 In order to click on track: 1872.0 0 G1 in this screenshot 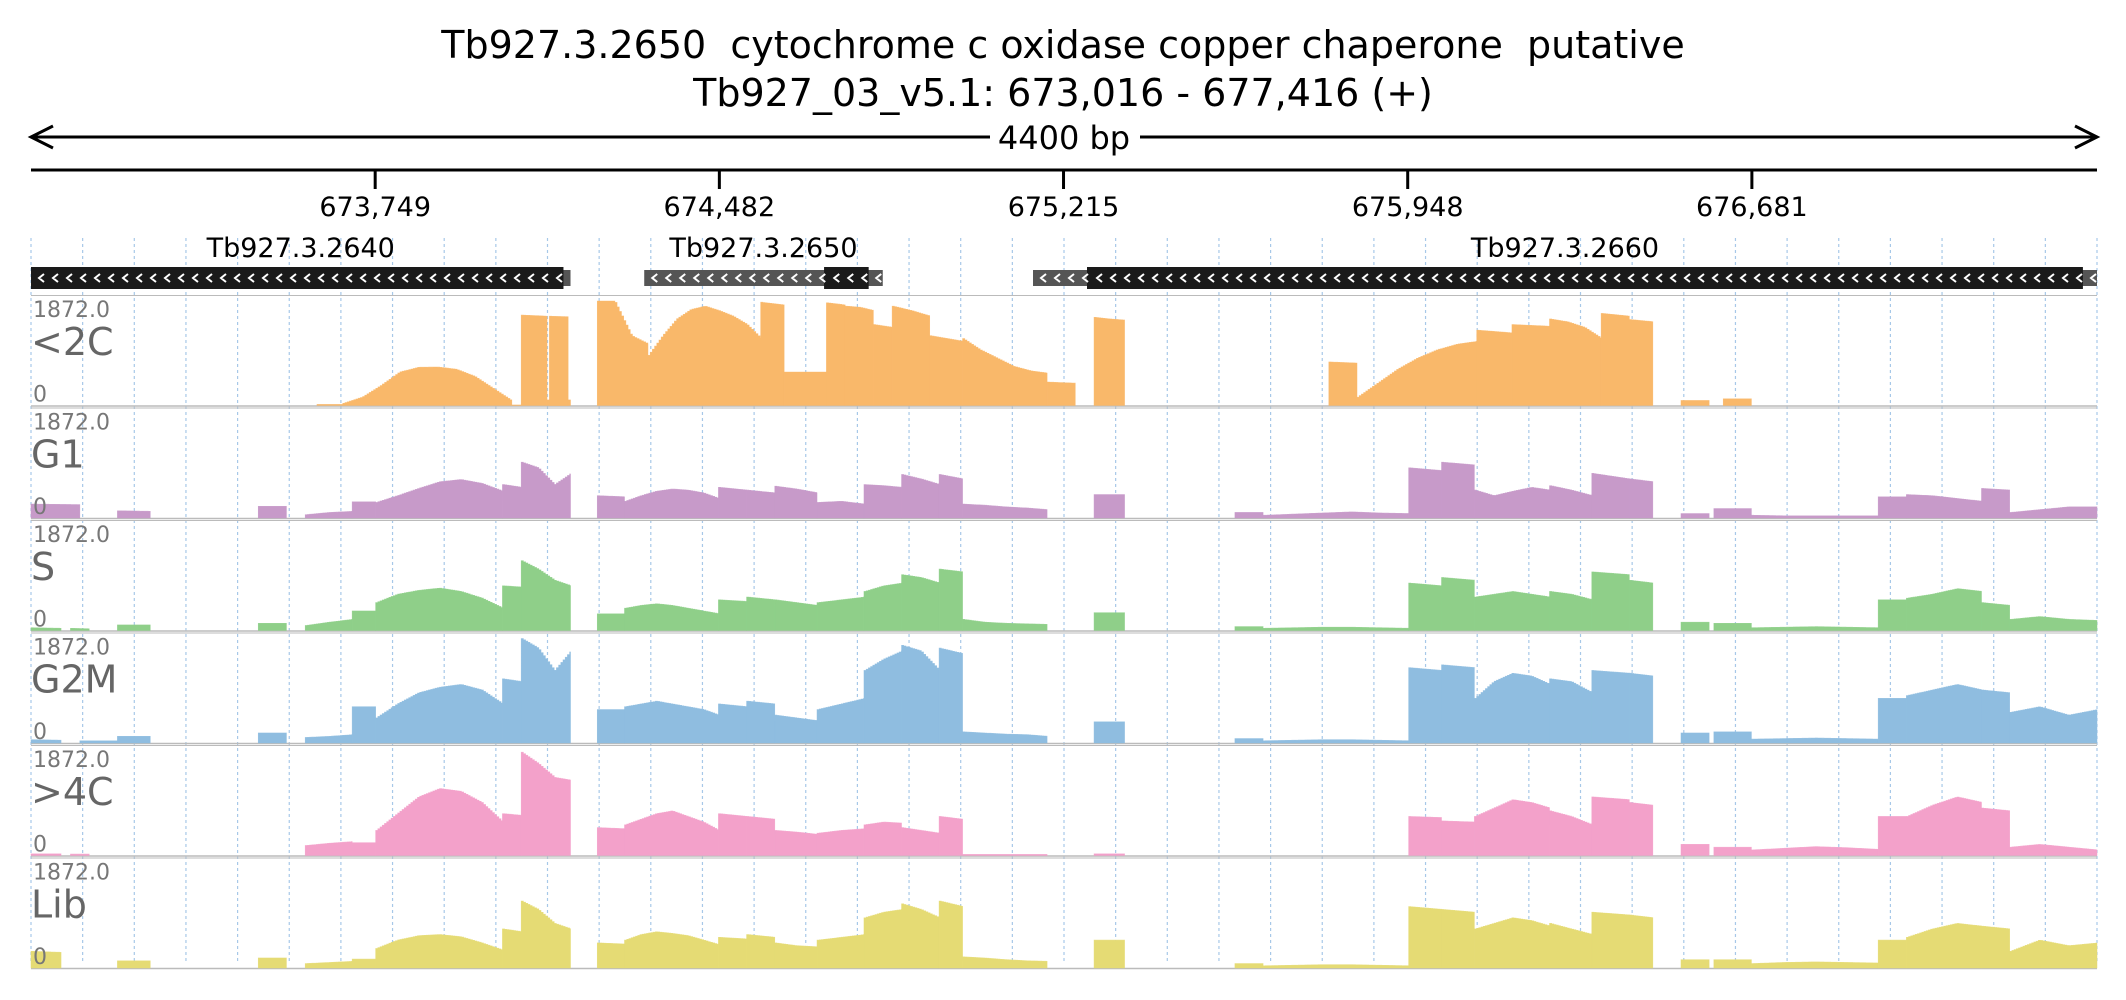, I will do `click(1064, 463)`.